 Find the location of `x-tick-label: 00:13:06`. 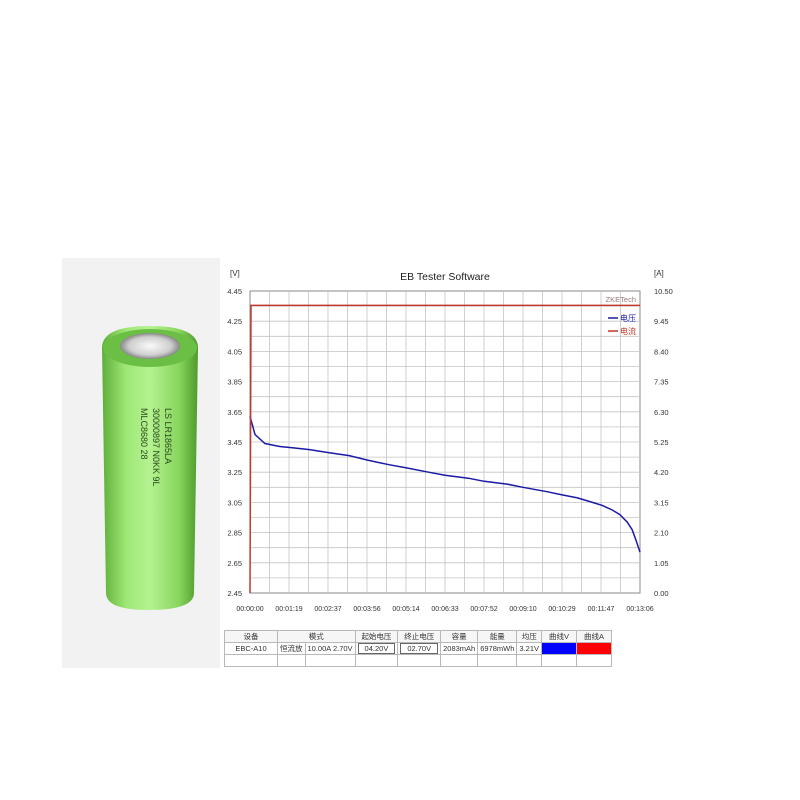

x-tick-label: 00:13:06 is located at coordinates (639, 609).